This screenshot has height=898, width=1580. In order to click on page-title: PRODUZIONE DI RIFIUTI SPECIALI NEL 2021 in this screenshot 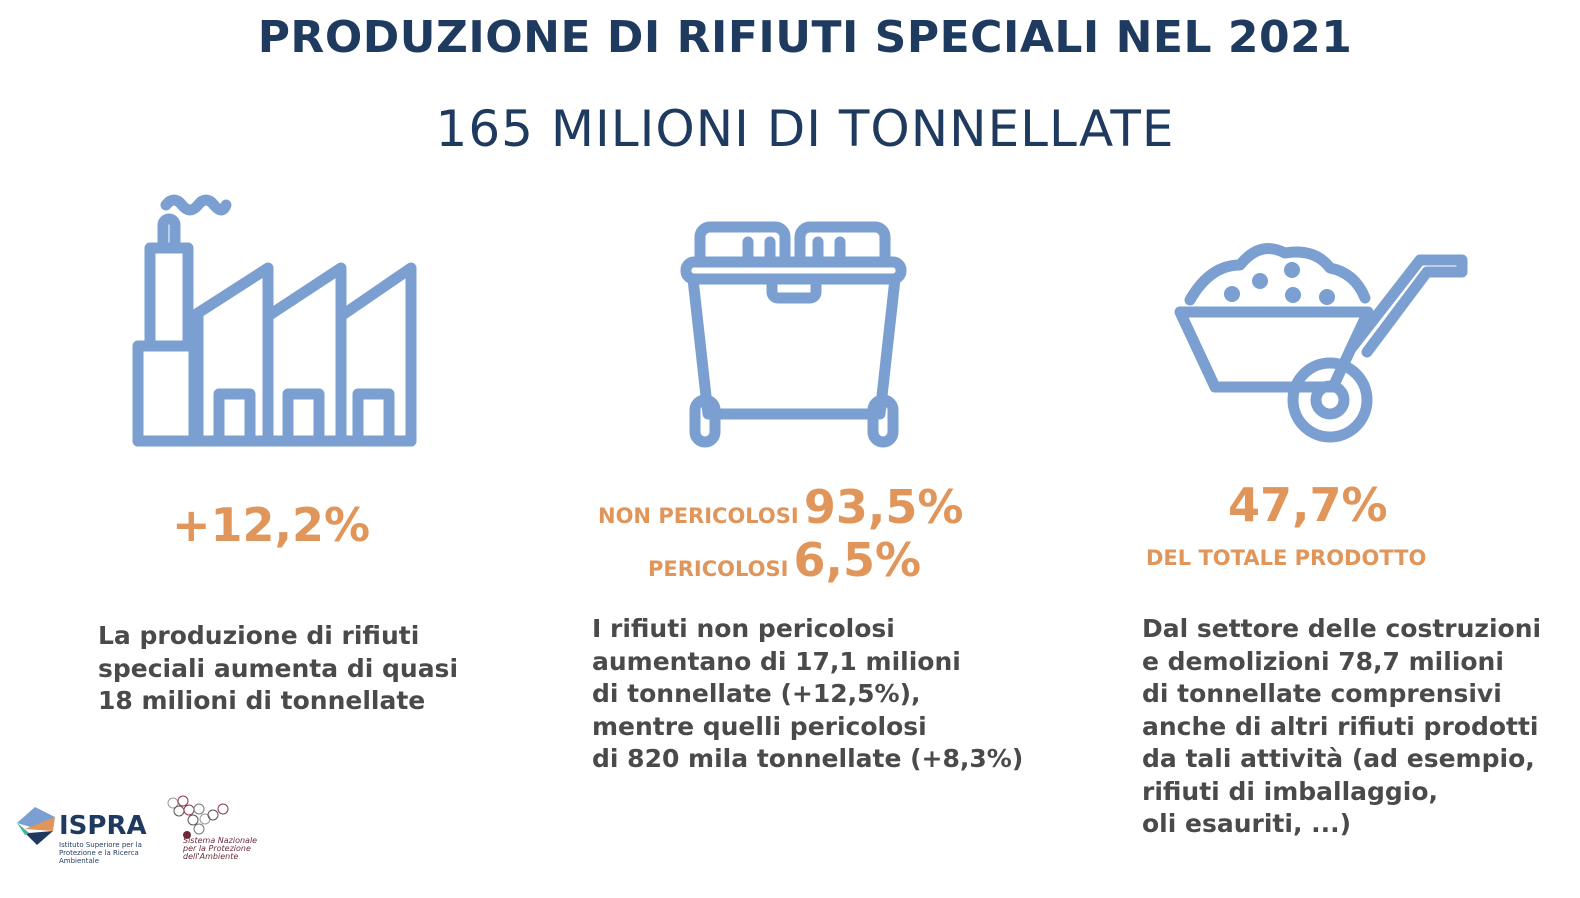, I will do `click(805, 37)`.